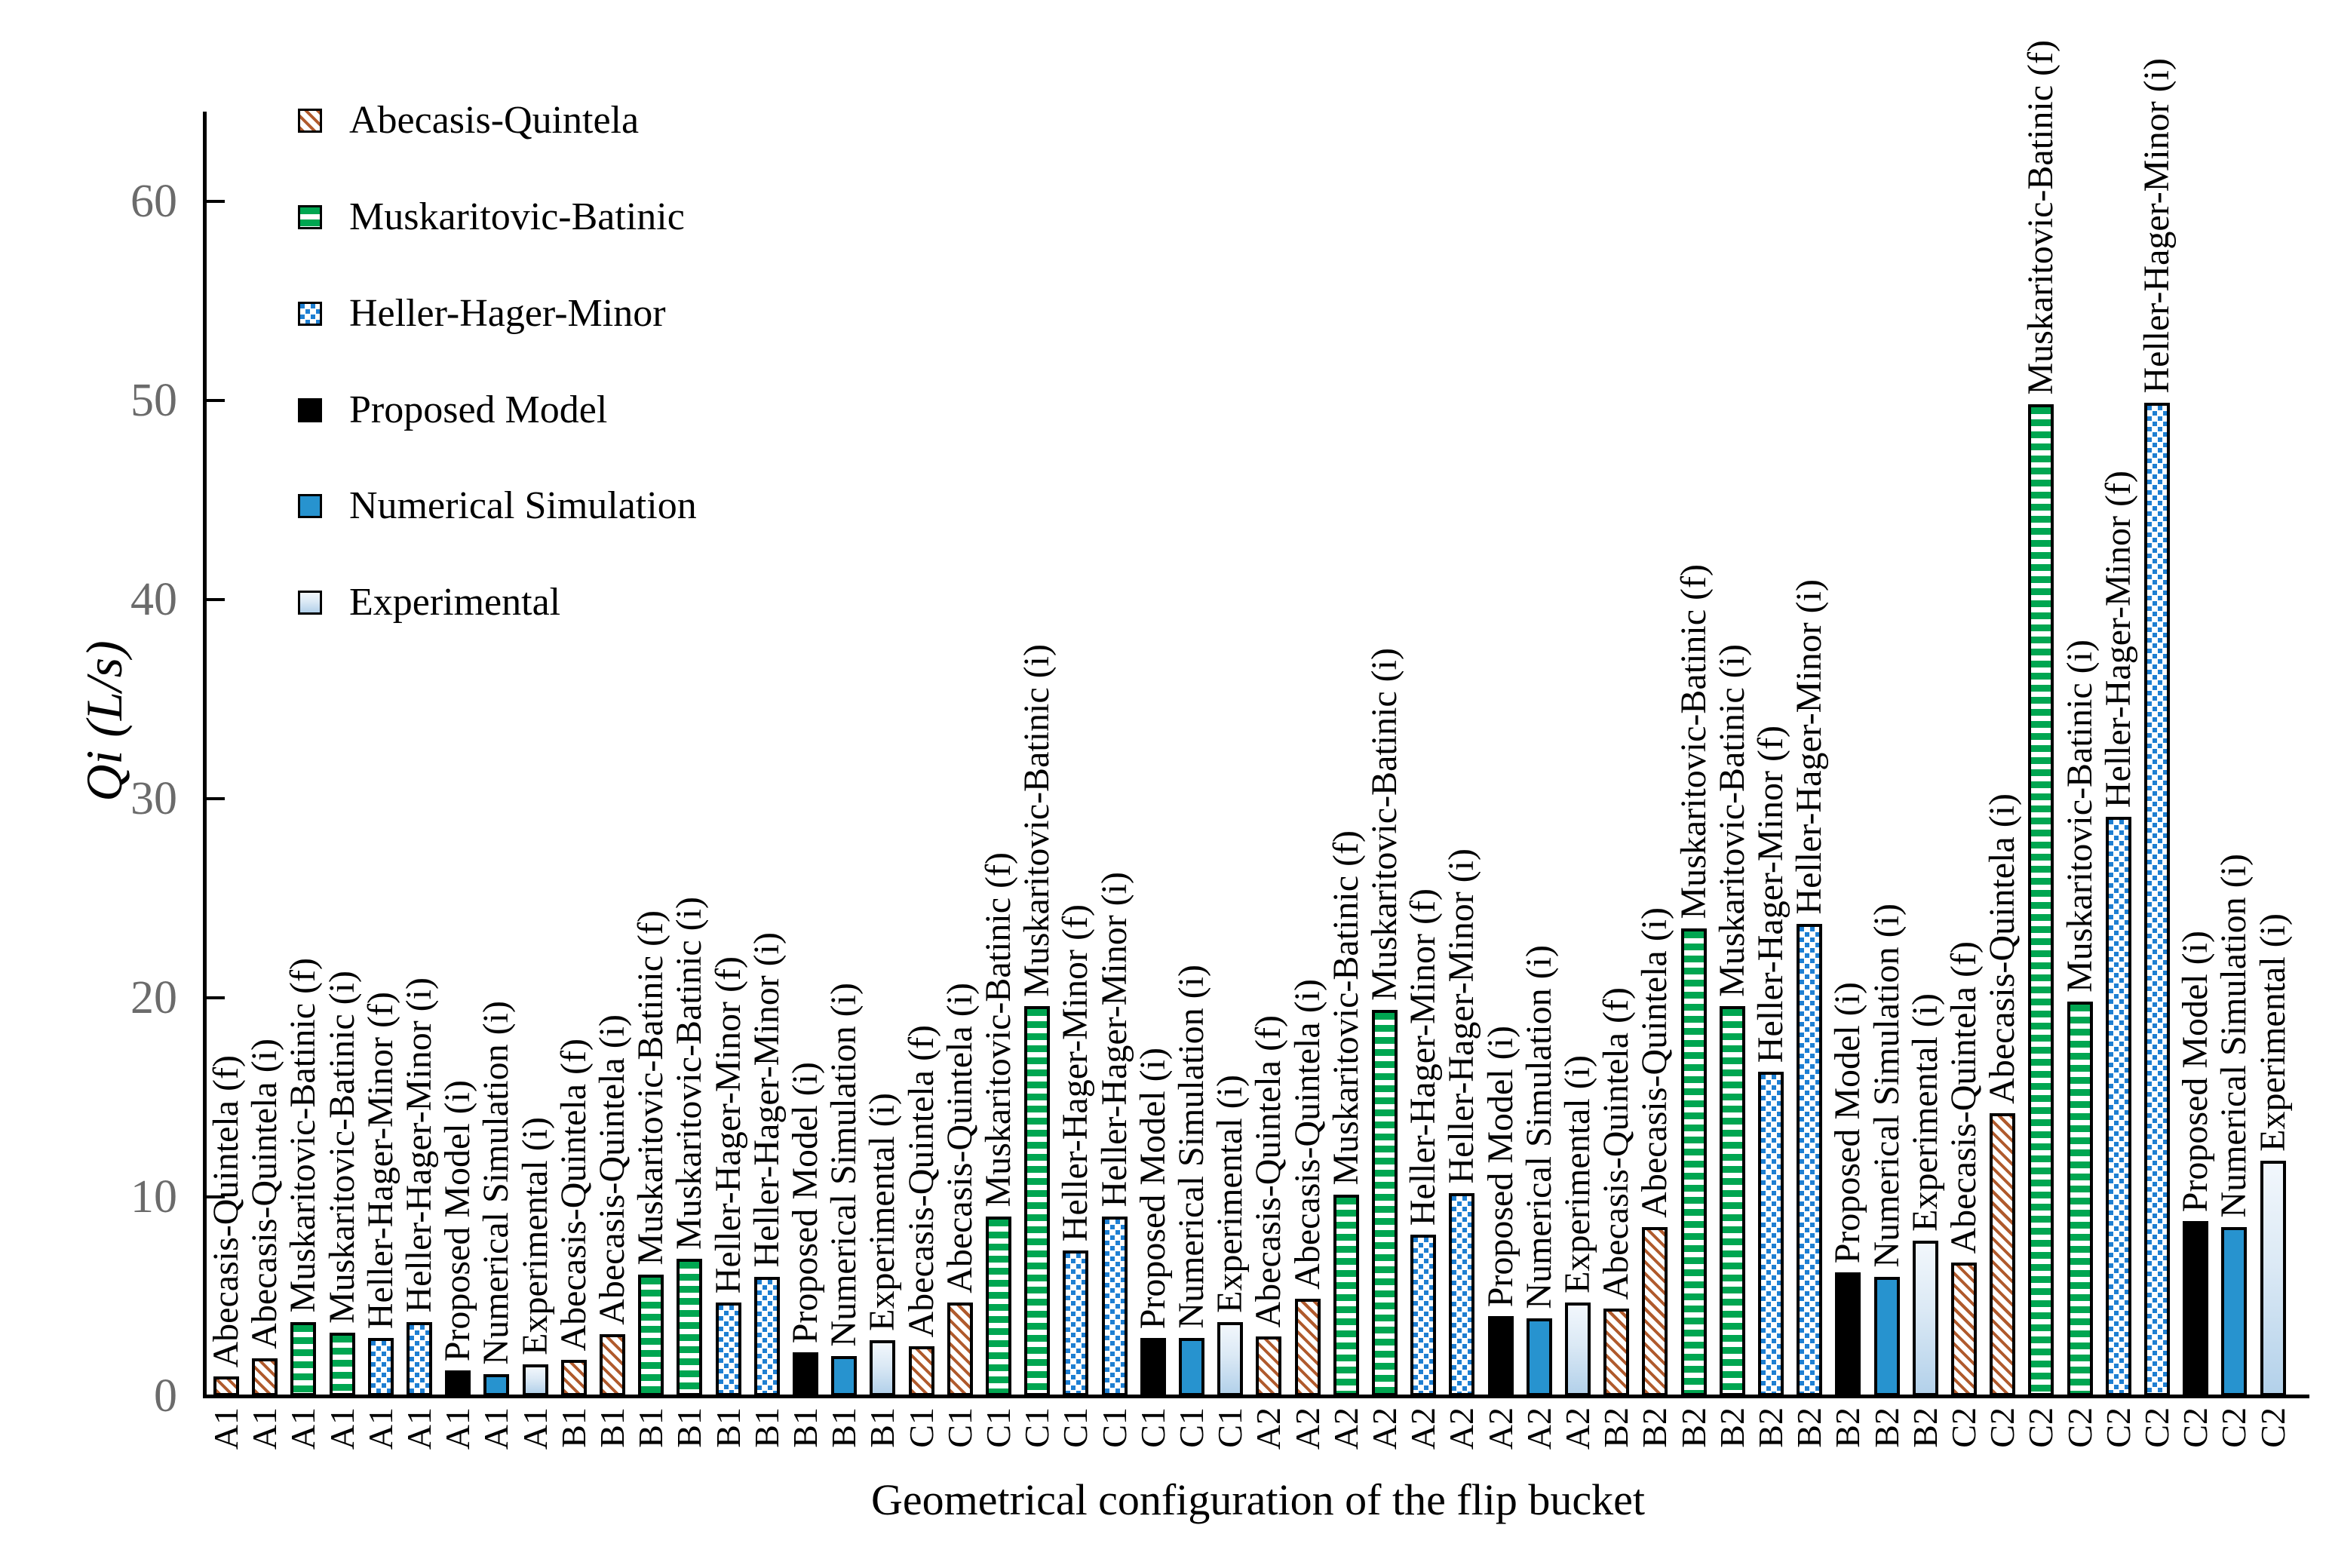 This screenshot has height=1568, width=2329. What do you see at coordinates (517, 217) in the screenshot?
I see `legend-label: Muskaritovic-Batinic` at bounding box center [517, 217].